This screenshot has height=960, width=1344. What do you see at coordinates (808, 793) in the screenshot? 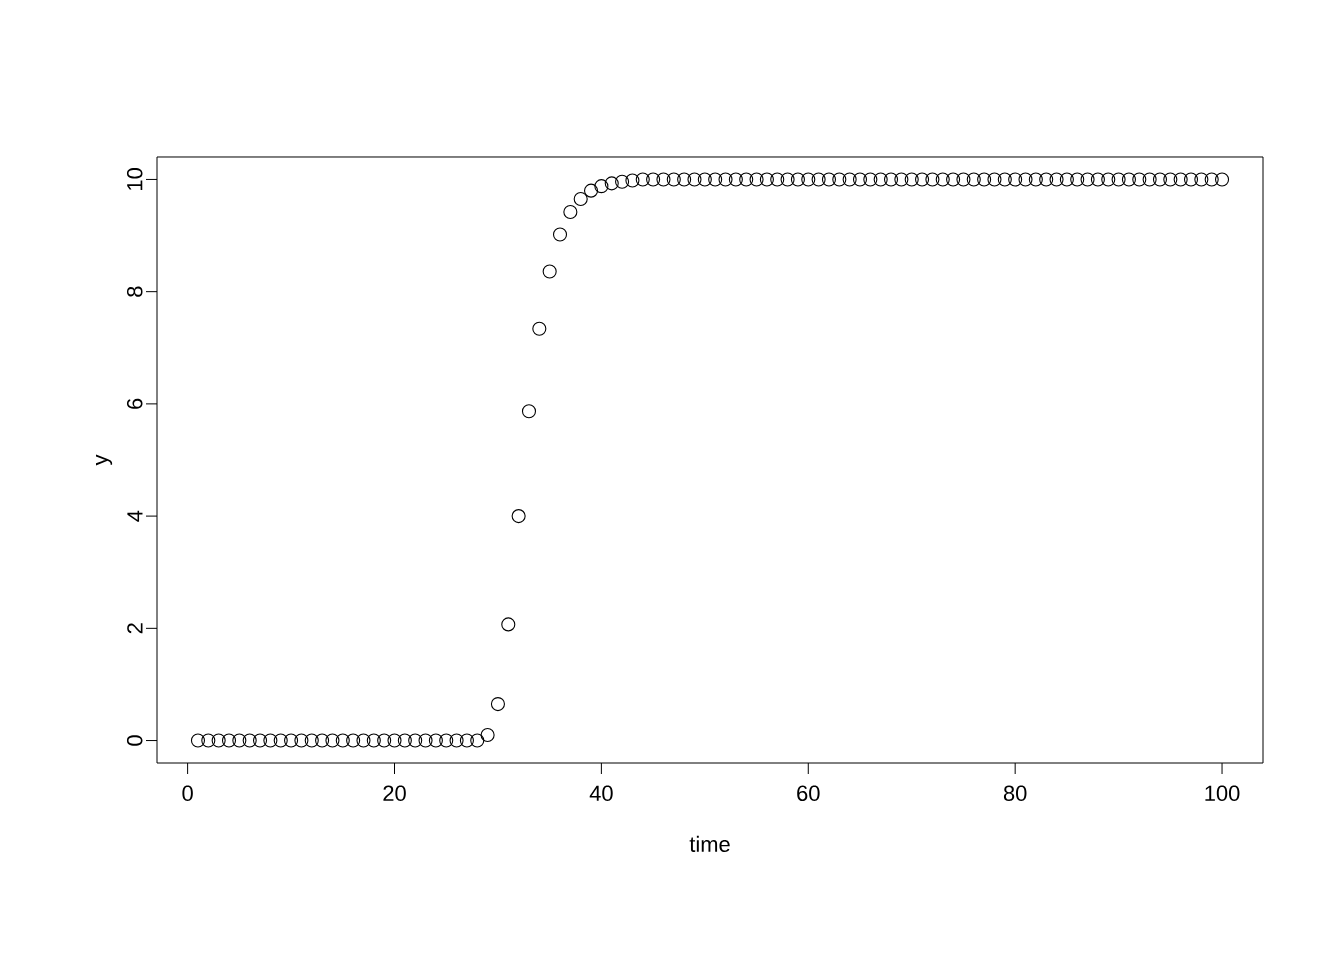
I see `x-tick-label: 60` at bounding box center [808, 793].